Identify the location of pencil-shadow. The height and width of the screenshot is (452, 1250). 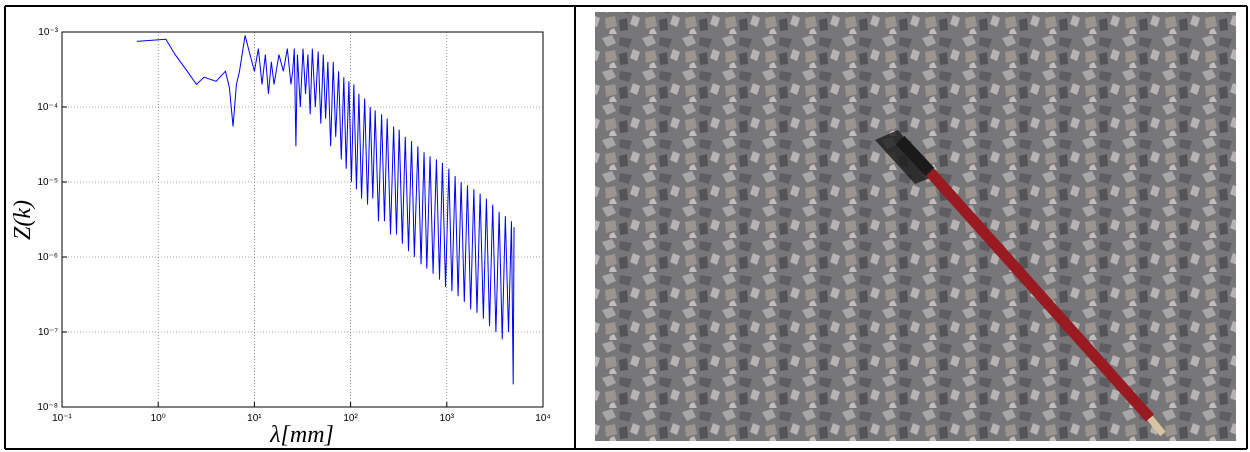
(905, 157).